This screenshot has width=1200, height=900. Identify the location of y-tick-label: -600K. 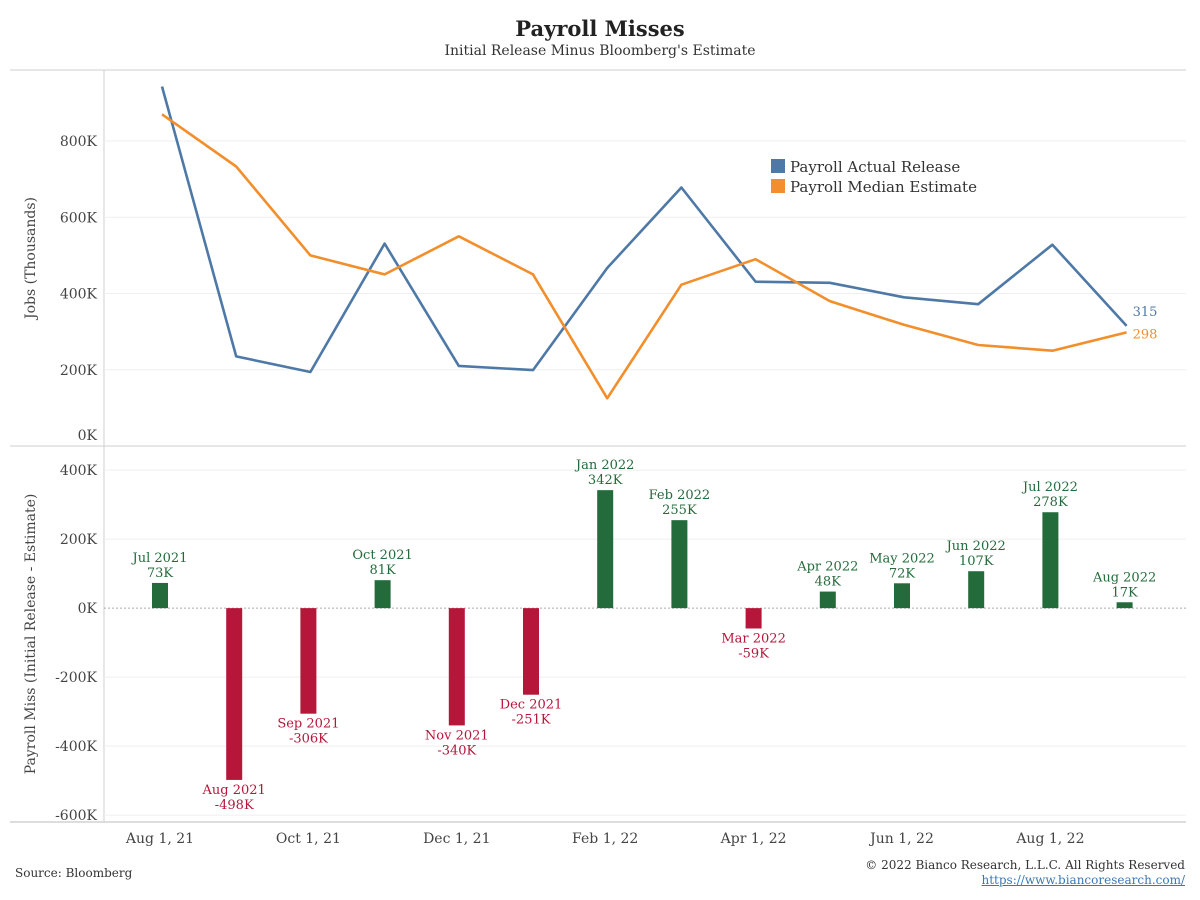
(76, 816).